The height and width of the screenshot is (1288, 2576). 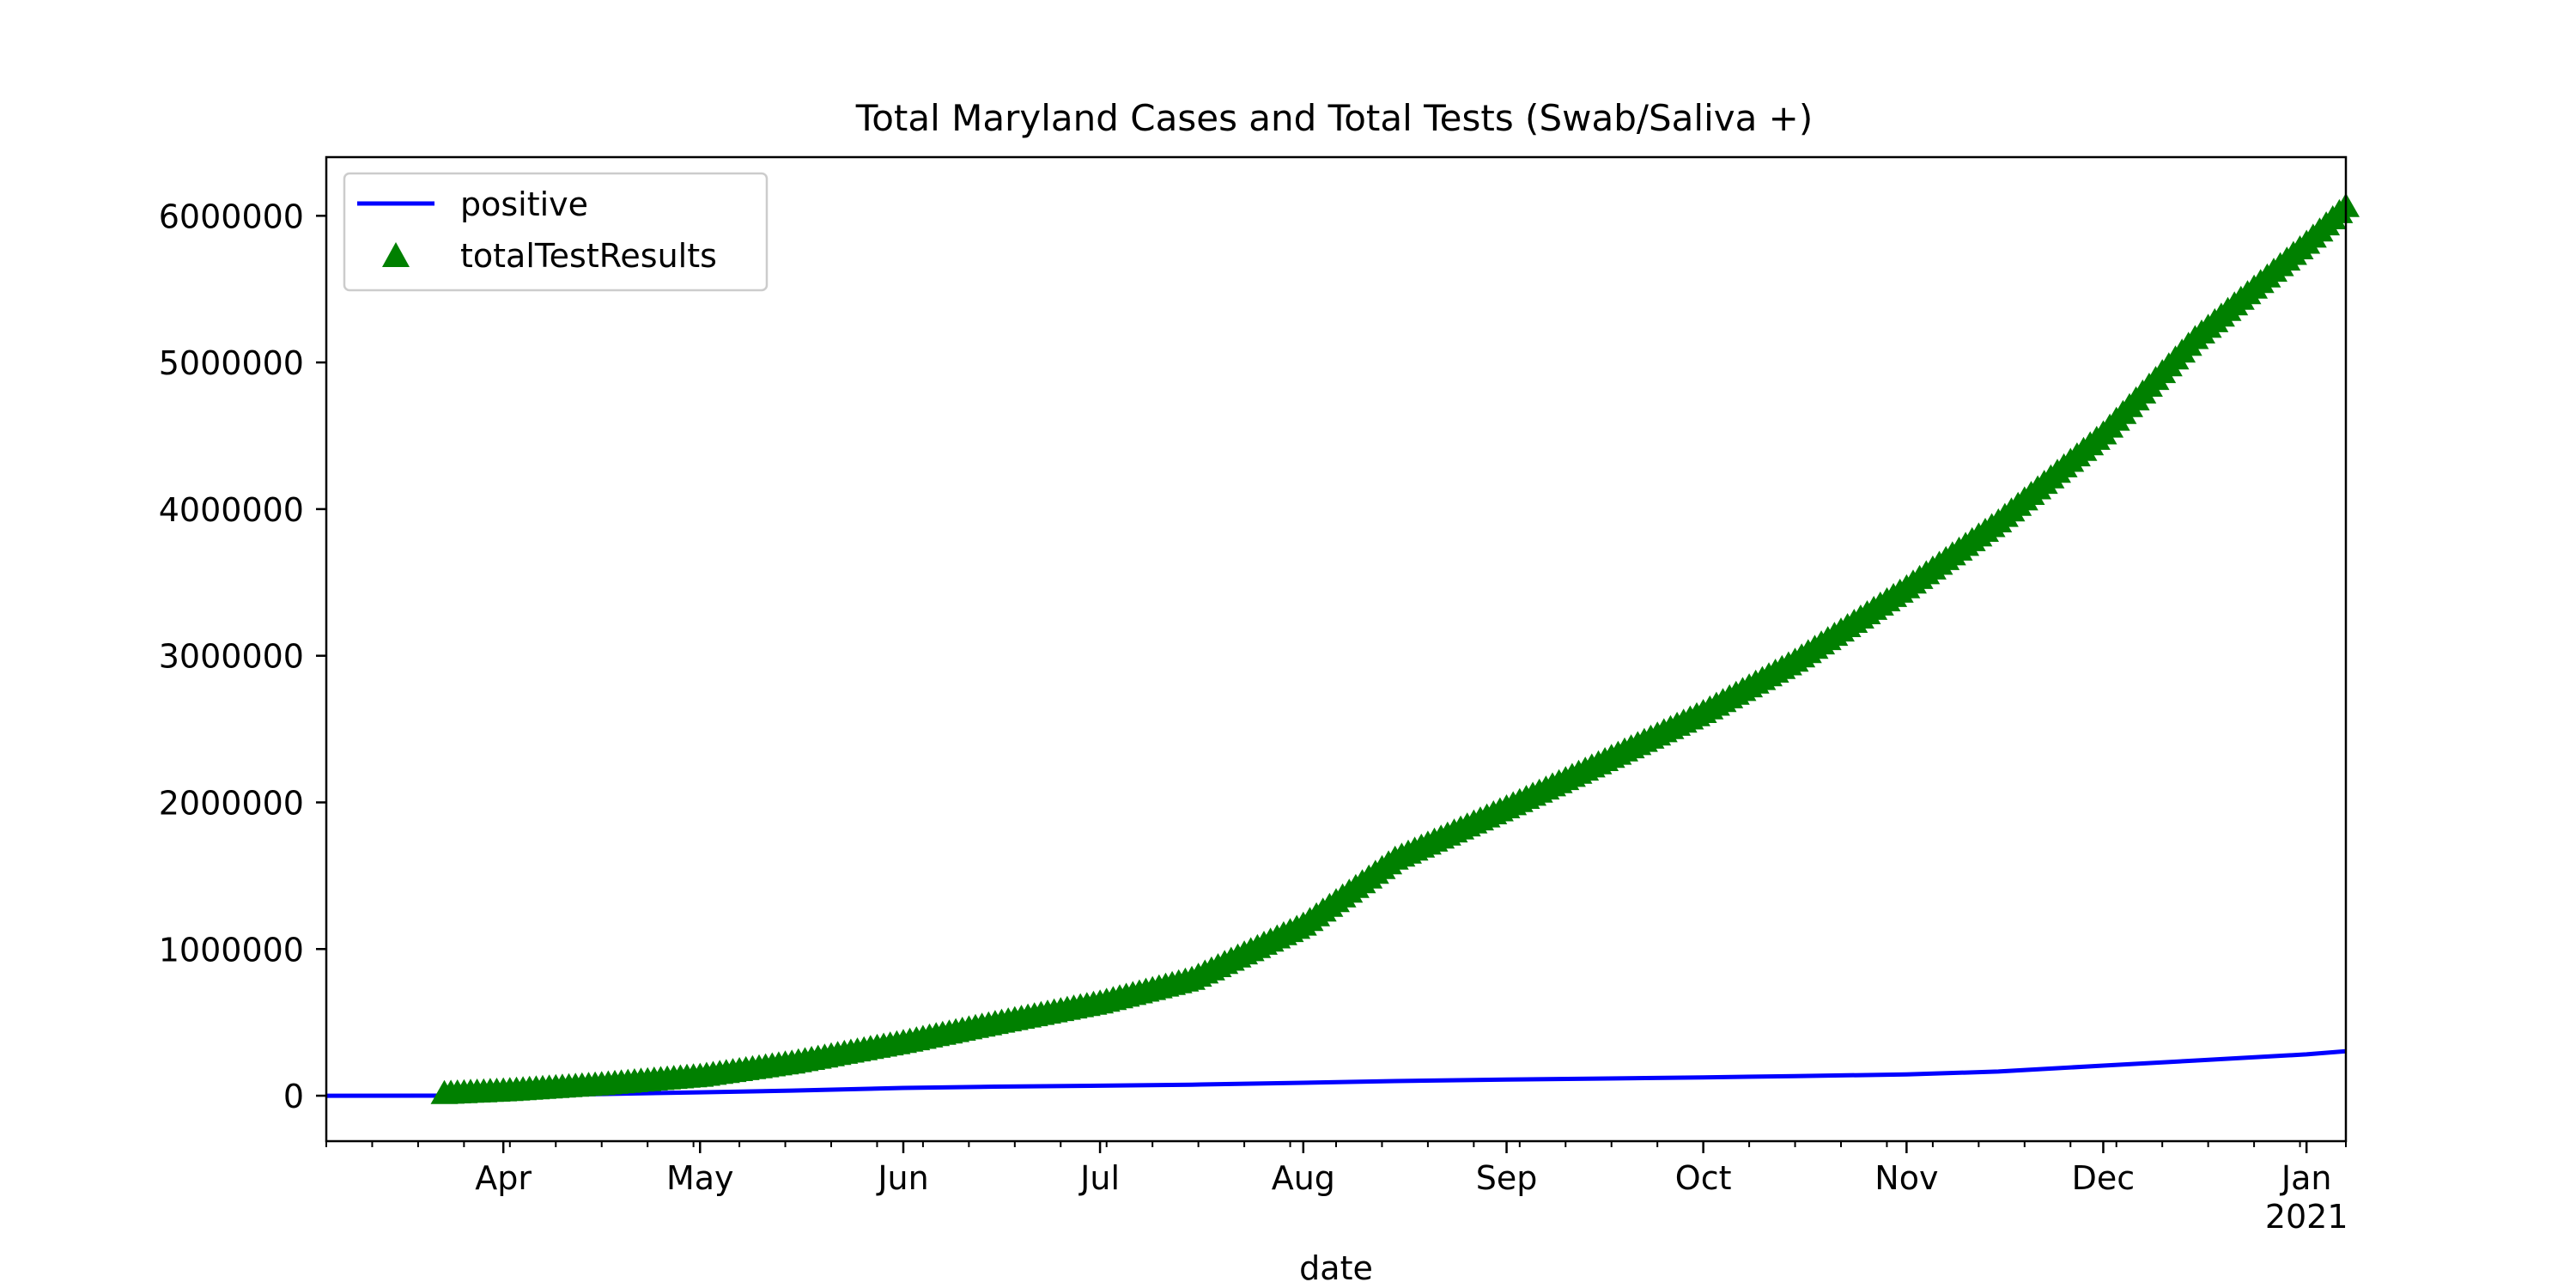 I want to click on legend-box, so click(x=556, y=232).